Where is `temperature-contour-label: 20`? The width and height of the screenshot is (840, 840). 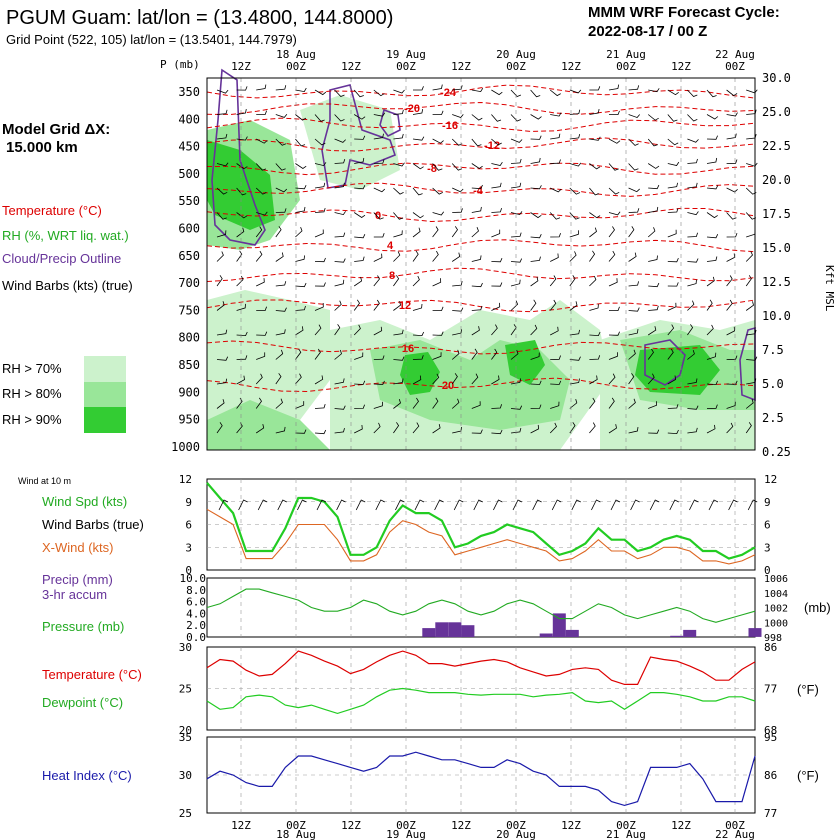
temperature-contour-label: 20 is located at coordinates (448, 386).